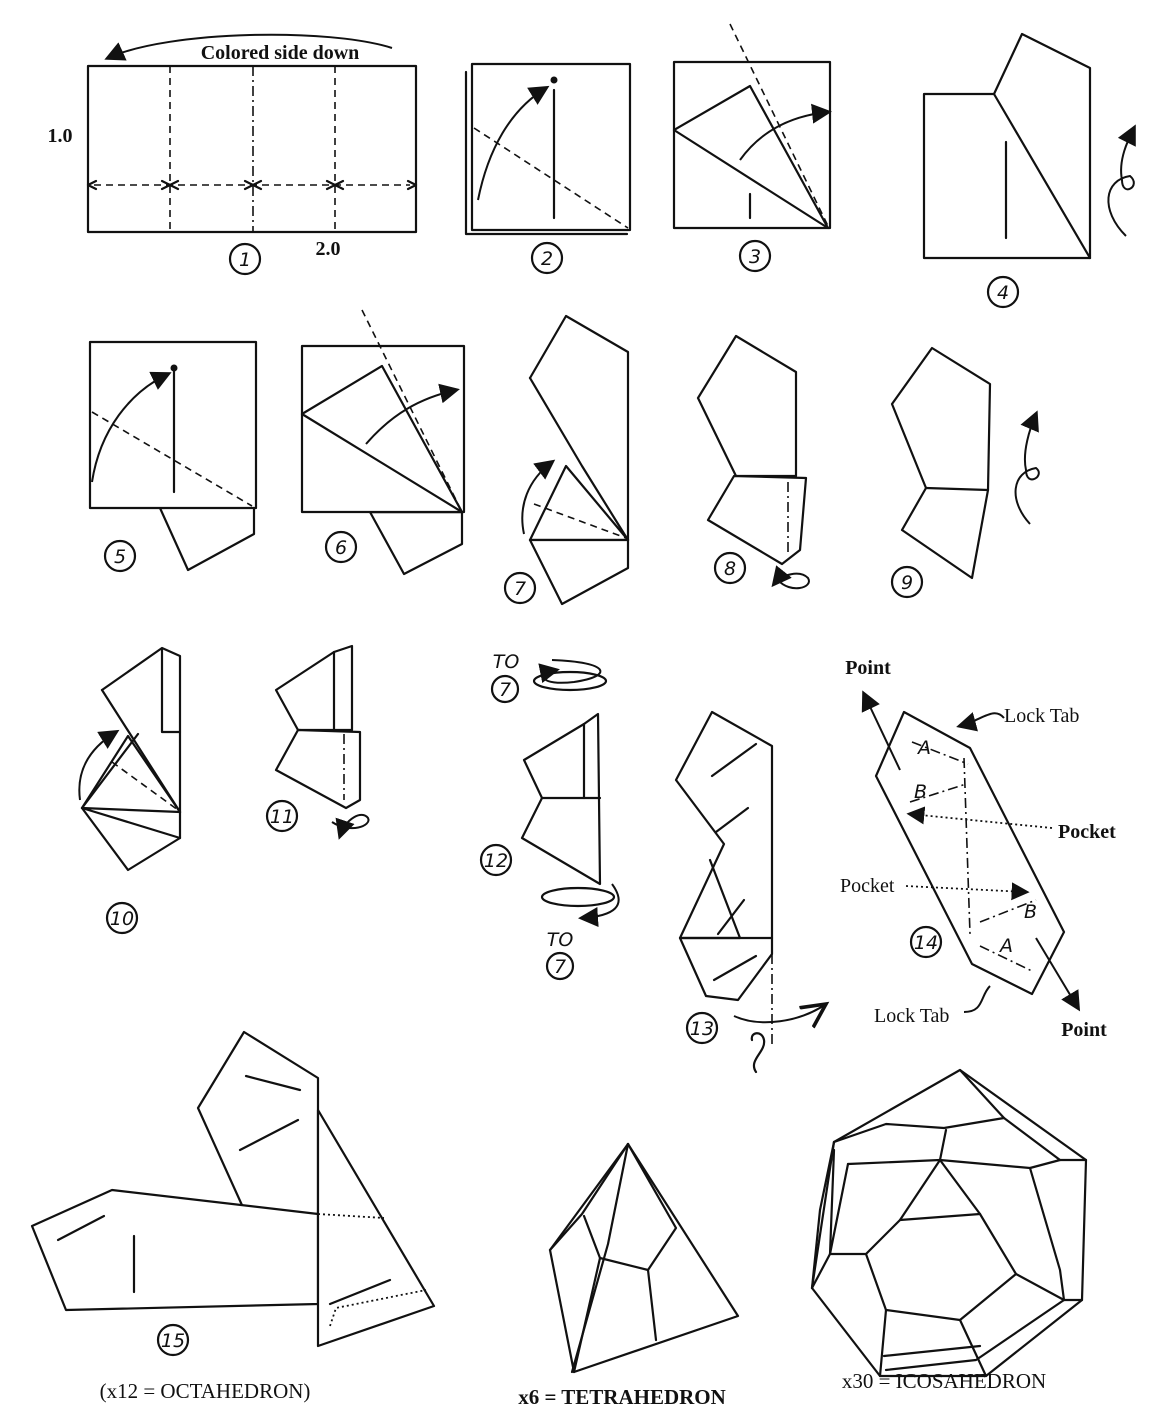  Describe the element at coordinates (233, 154) in the screenshot. I see `step-1-diagram: Colored side down 1.0 2.0 1` at that location.